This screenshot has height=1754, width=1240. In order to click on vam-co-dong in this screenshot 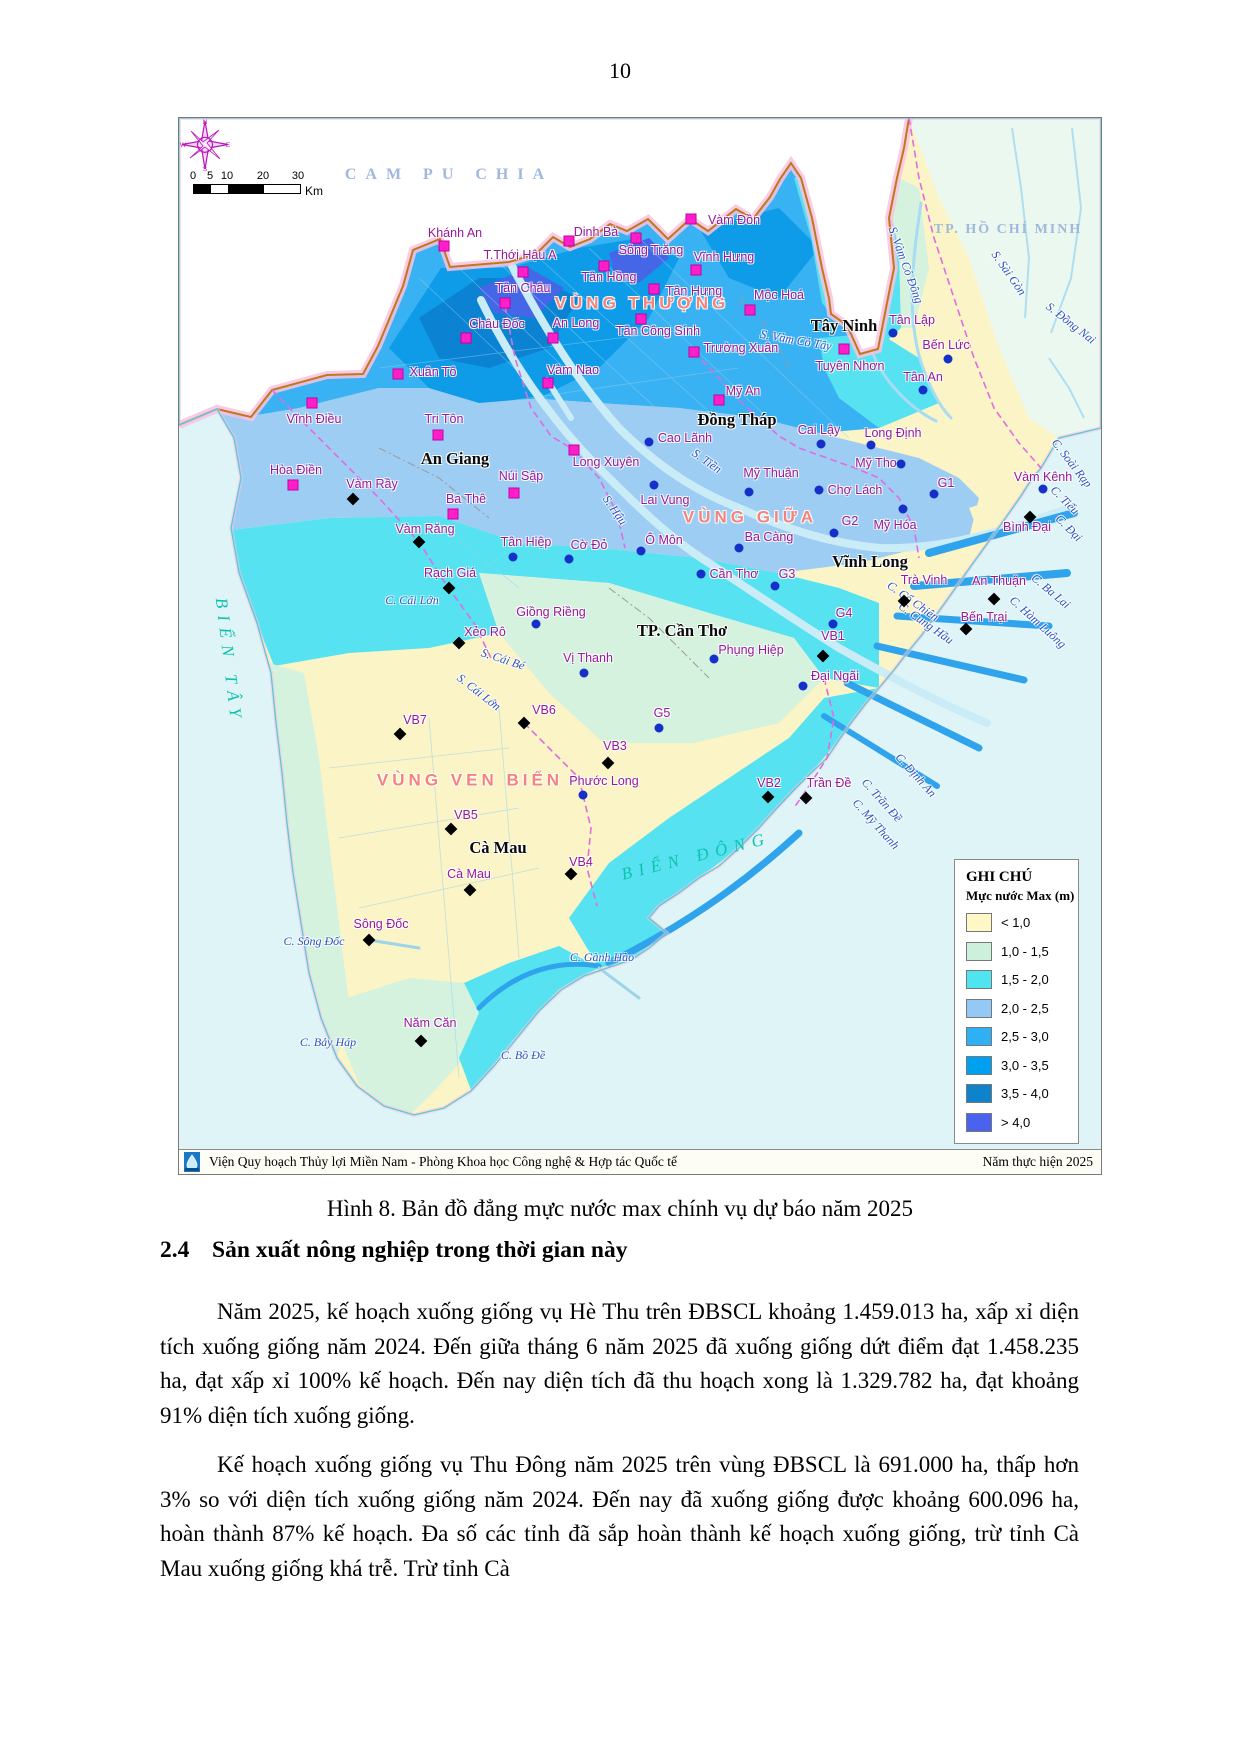, I will do `click(931, 310)`.